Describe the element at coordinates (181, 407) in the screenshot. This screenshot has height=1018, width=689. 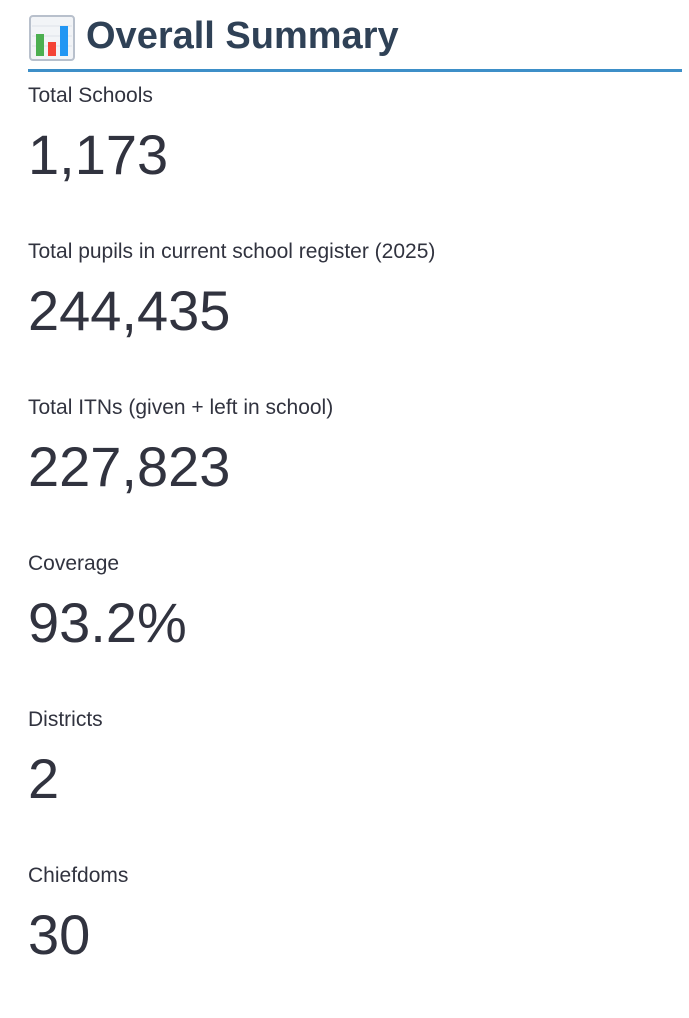
I see `metric-label: Total ITNs (given + left in school)` at that location.